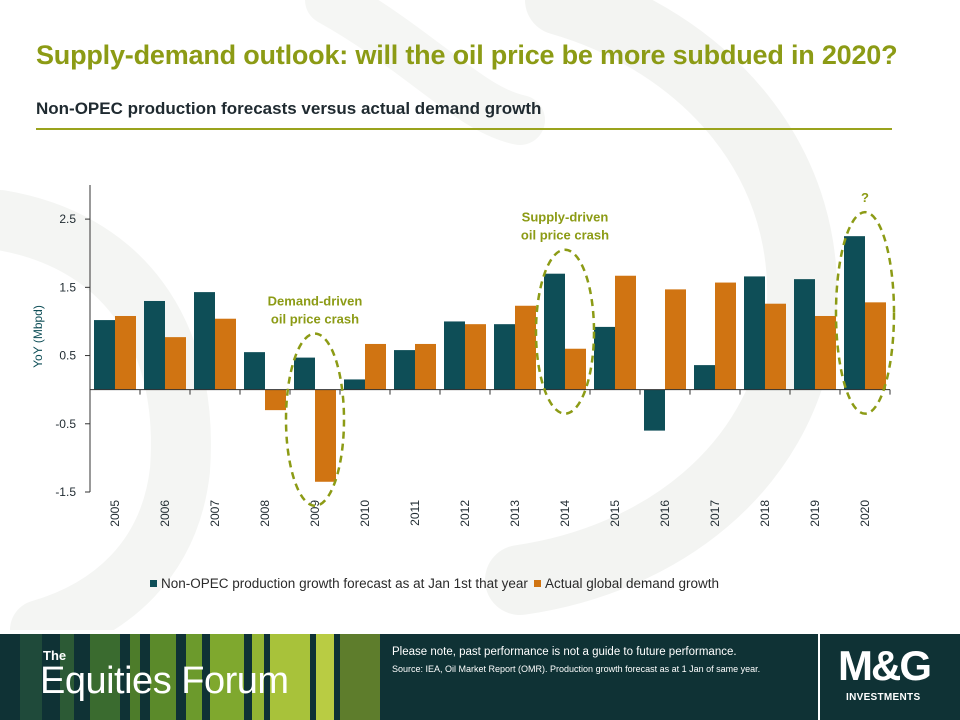  Describe the element at coordinates (325, 435) in the screenshot. I see `bar-demand-2009` at that location.